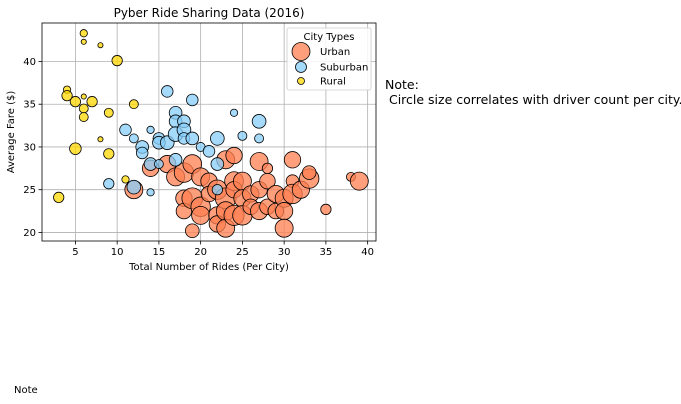  I want to click on x-tick-label: 30, so click(284, 252).